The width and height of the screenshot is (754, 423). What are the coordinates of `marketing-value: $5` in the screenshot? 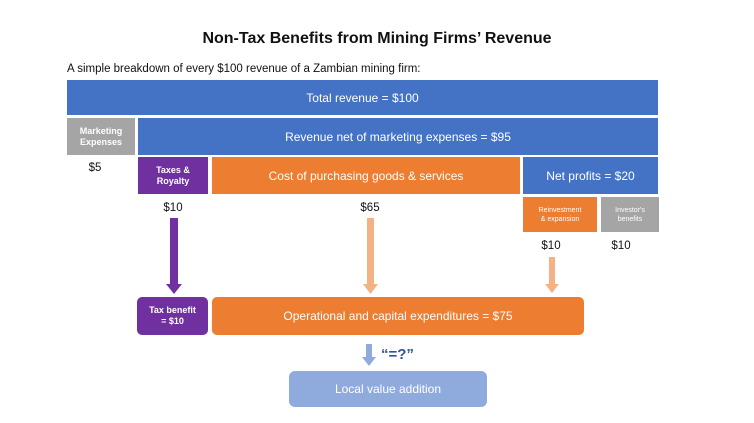 It's located at (95, 168).